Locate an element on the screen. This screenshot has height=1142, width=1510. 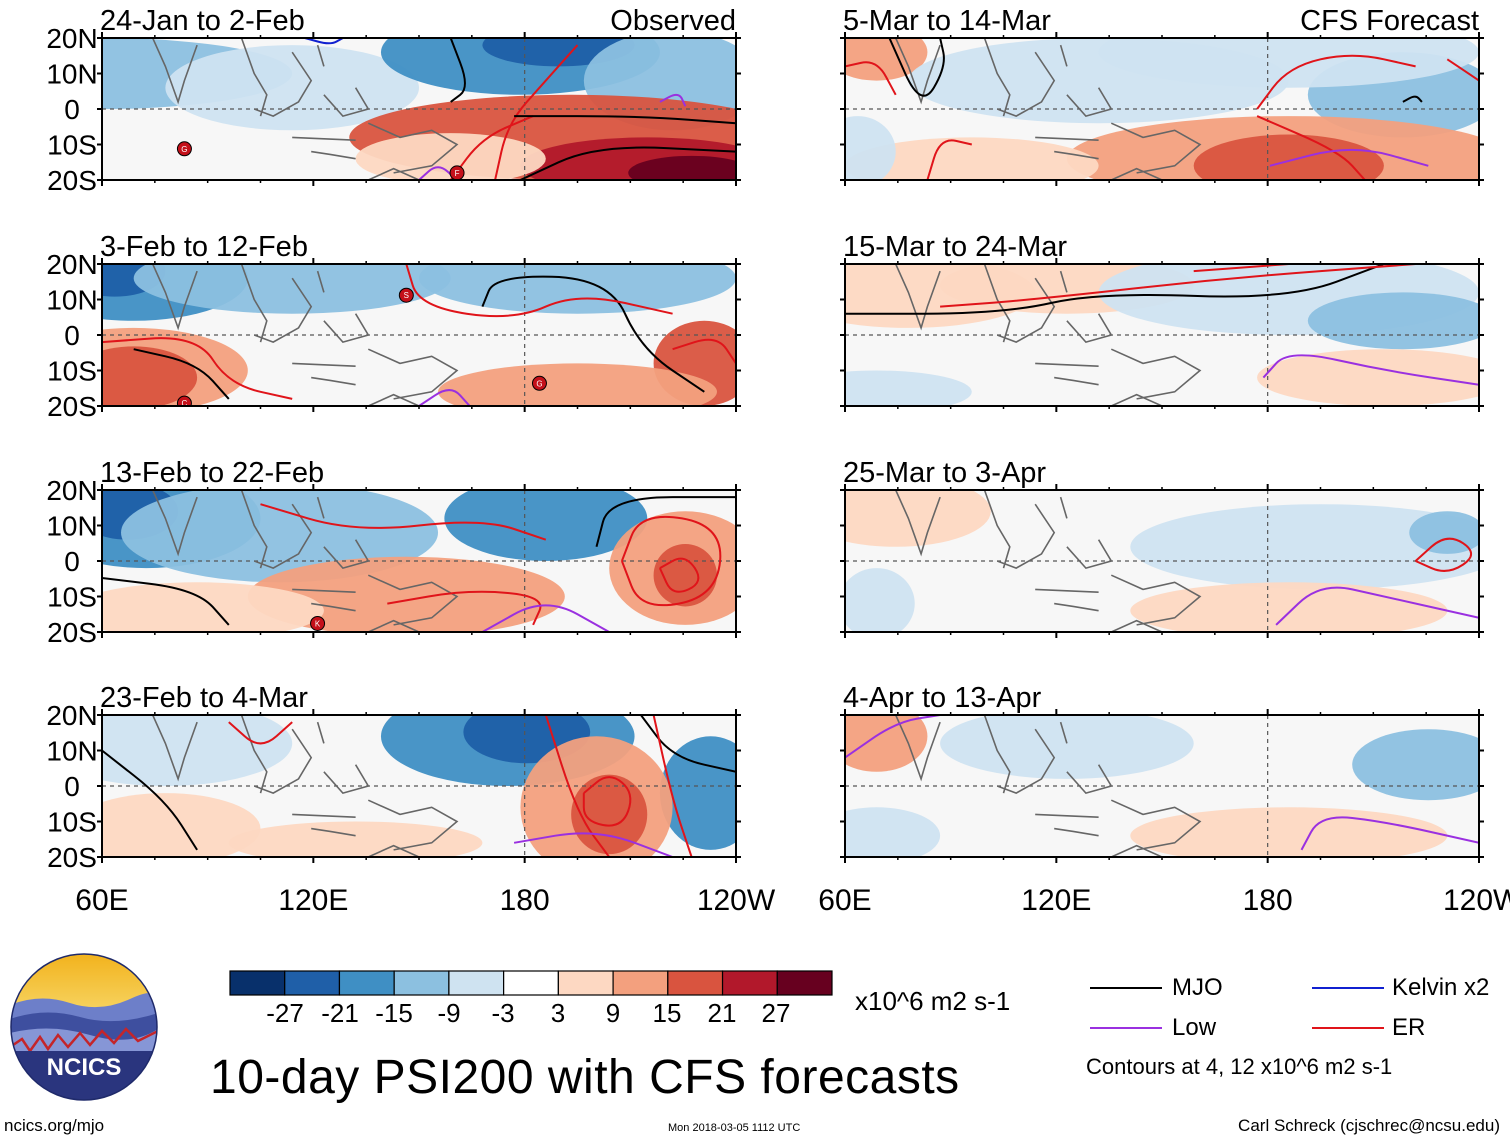
panel-2: C S G 20N 10N 0 10S 20S 3-Feb to 12-Feb is located at coordinates (393, 326).